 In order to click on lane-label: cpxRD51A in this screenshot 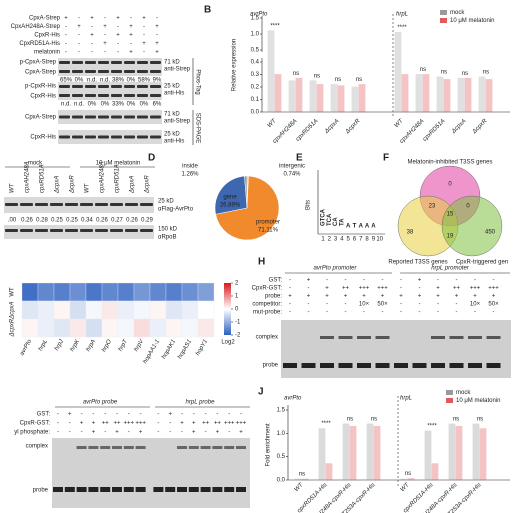, I will do `click(43, 178)`.